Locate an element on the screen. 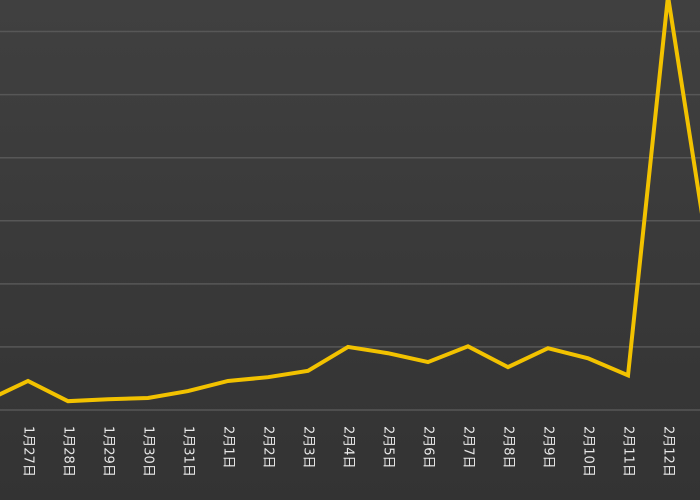  x-tick-label: 1月27日 is located at coordinates (28, 451).